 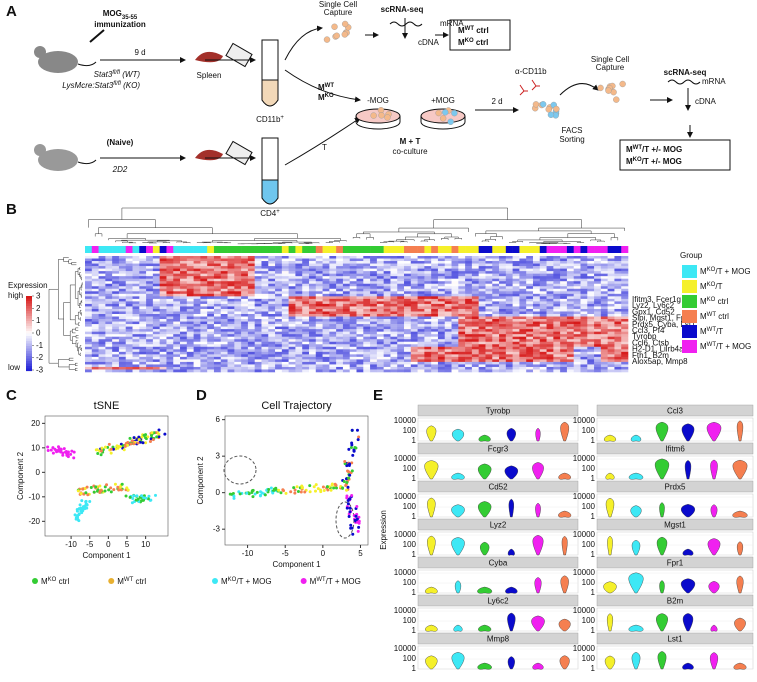 What do you see at coordinates (130, 74) in the screenshot?
I see `text-part: (WT)` at bounding box center [130, 74].